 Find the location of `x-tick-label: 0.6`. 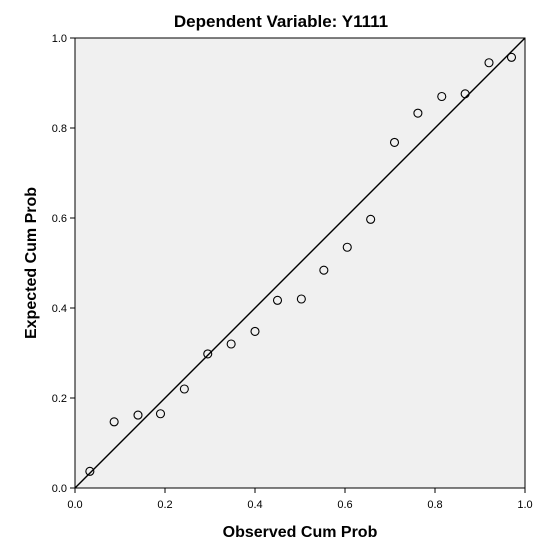

x-tick-label: 0.6 is located at coordinates (344, 505).